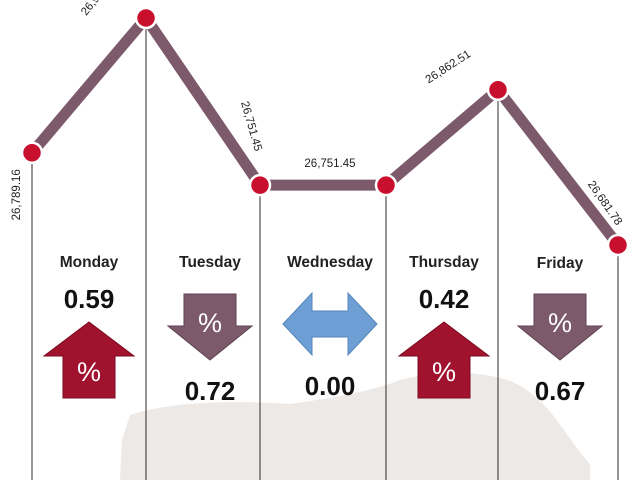 This screenshot has width=640, height=480. What do you see at coordinates (330, 386) in the screenshot?
I see `change-percent: 0.00` at bounding box center [330, 386].